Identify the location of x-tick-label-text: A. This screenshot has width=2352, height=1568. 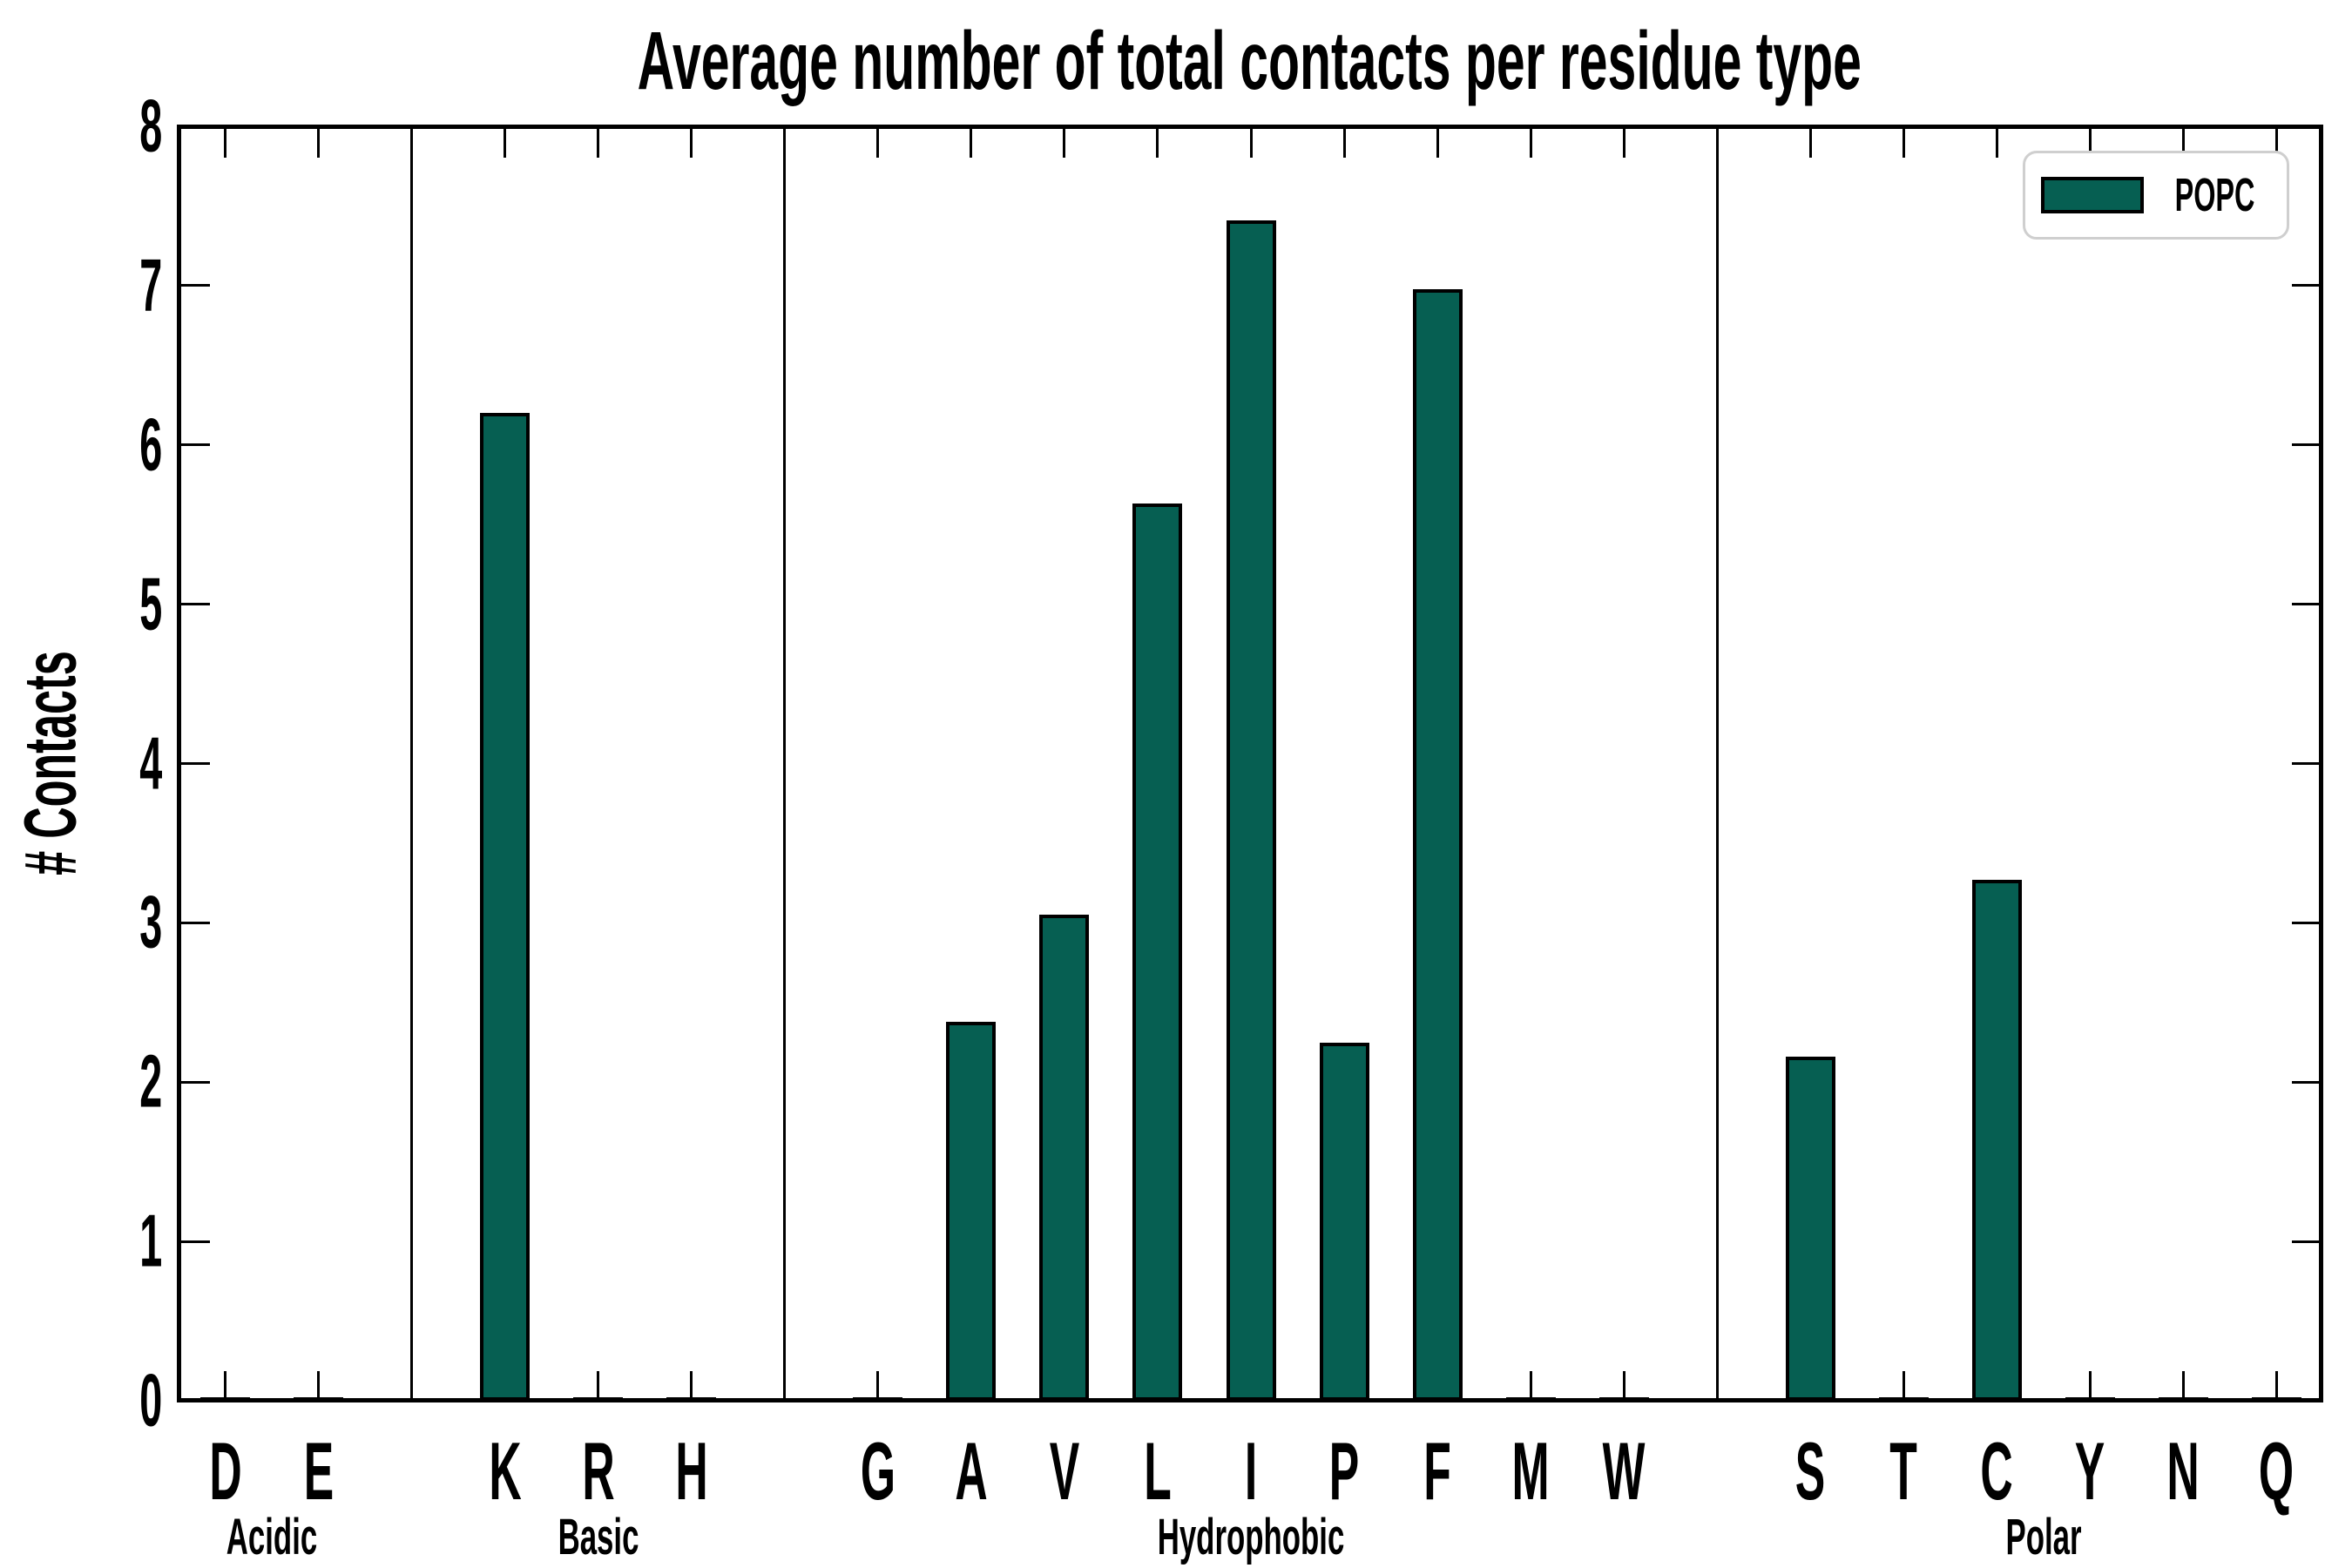
(972, 1471).